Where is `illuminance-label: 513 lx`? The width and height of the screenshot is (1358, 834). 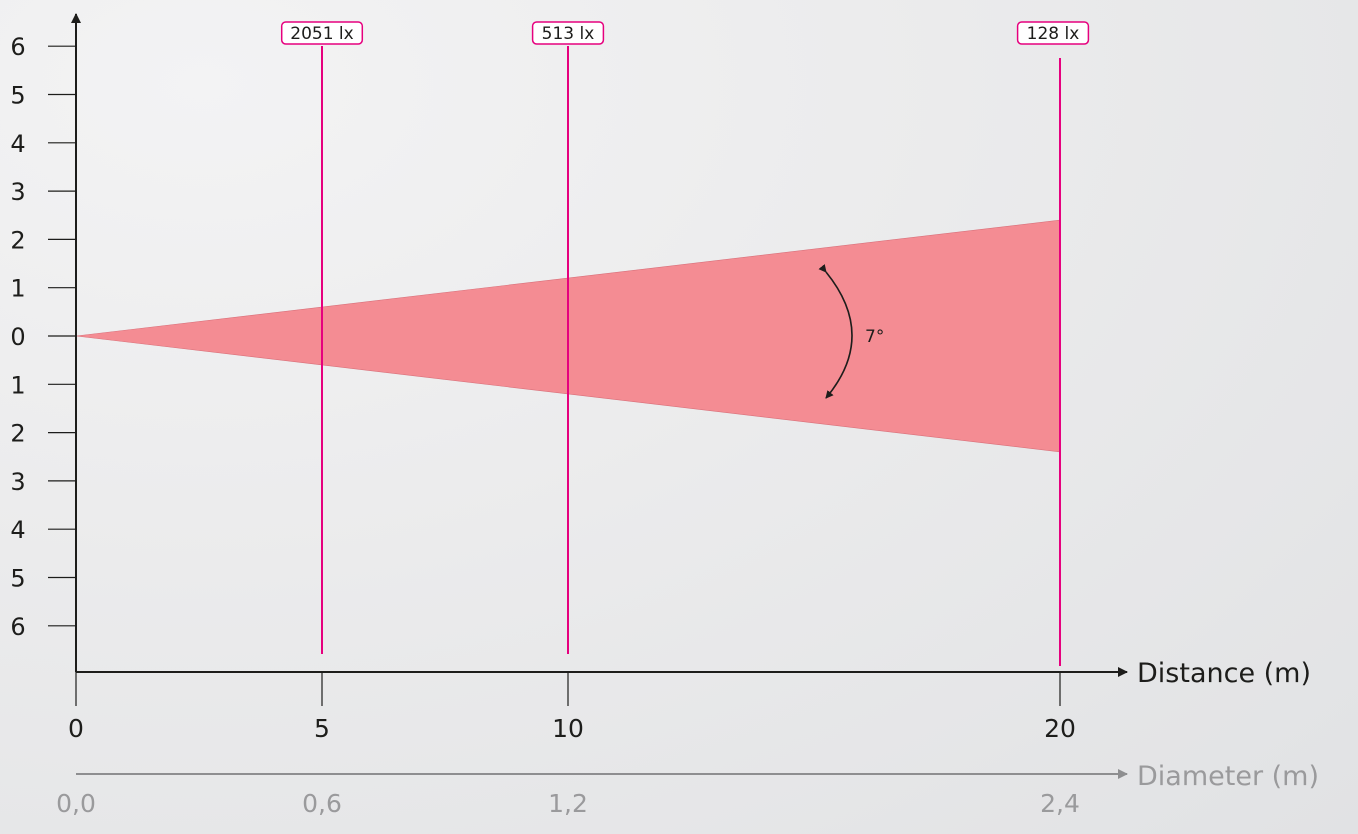
illuminance-label: 513 lx is located at coordinates (568, 34).